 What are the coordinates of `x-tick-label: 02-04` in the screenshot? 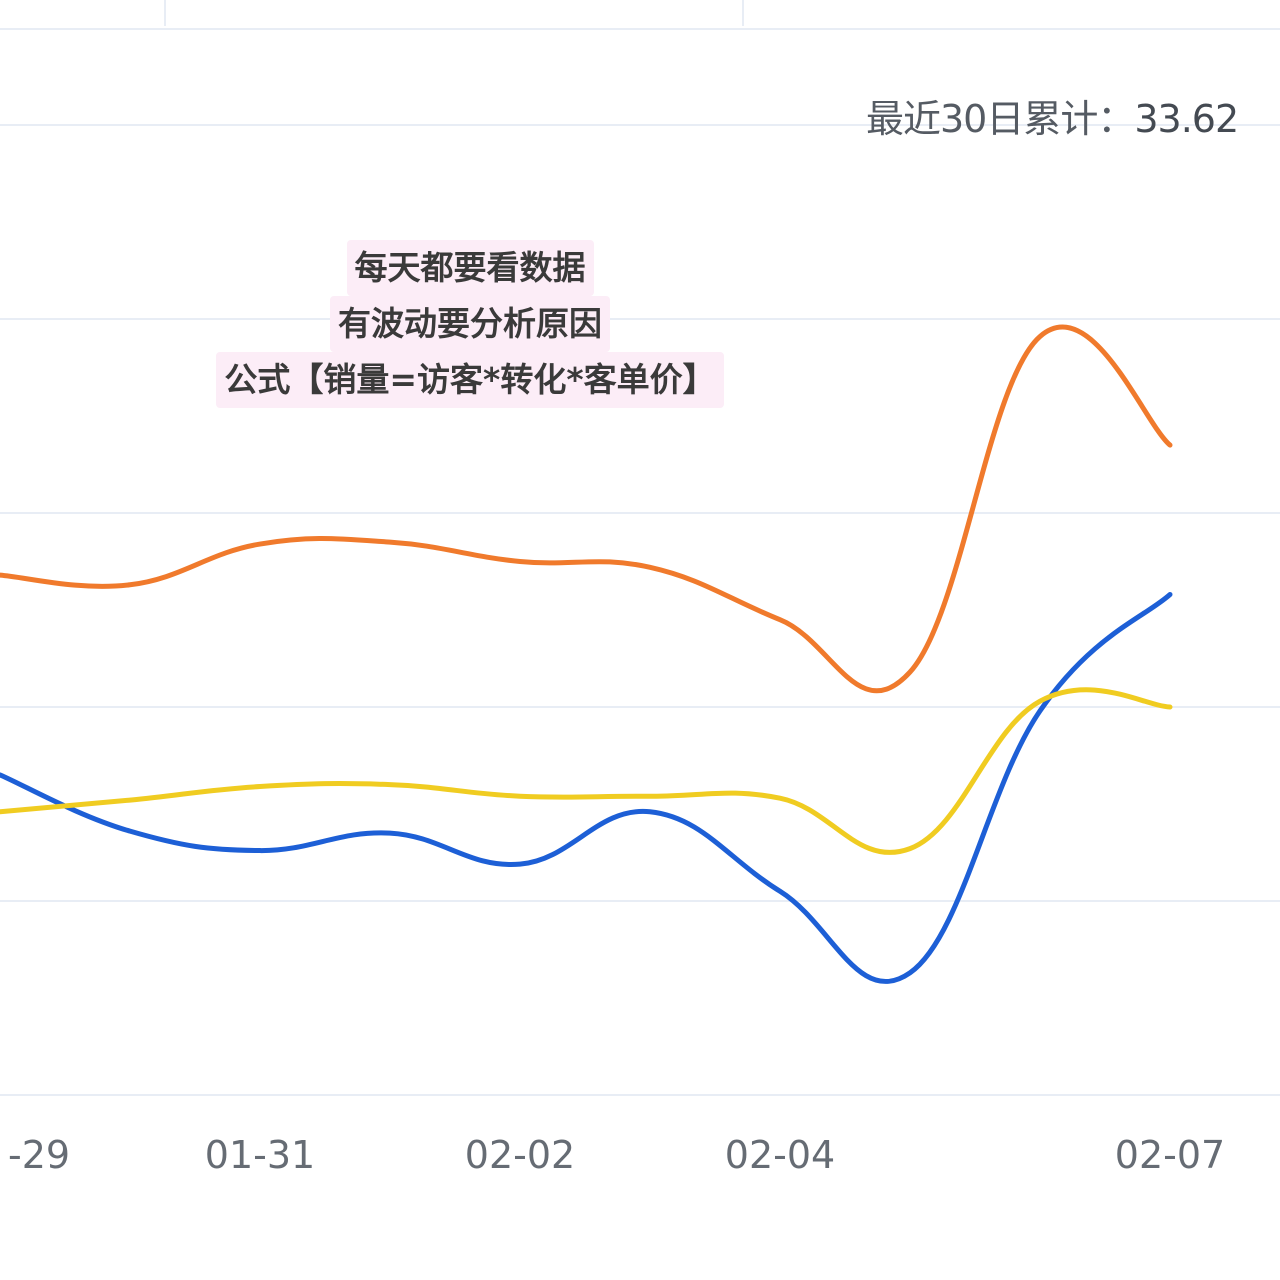 It's located at (780, 1155).